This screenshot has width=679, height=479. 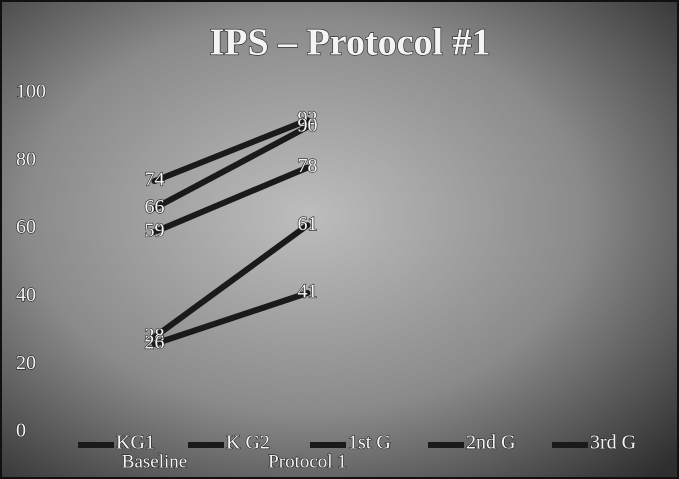 I want to click on legend-label: 1st G, so click(x=369, y=443).